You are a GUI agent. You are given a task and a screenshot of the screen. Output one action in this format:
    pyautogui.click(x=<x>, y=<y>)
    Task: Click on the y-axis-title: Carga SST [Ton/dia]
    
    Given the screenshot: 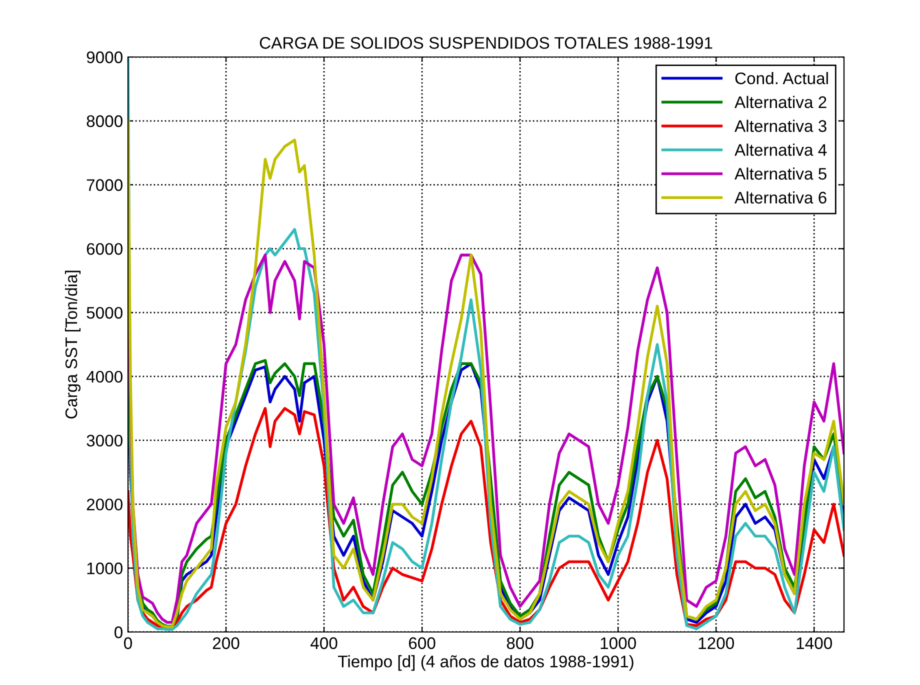 What is the action you would take?
    pyautogui.click(x=72, y=344)
    